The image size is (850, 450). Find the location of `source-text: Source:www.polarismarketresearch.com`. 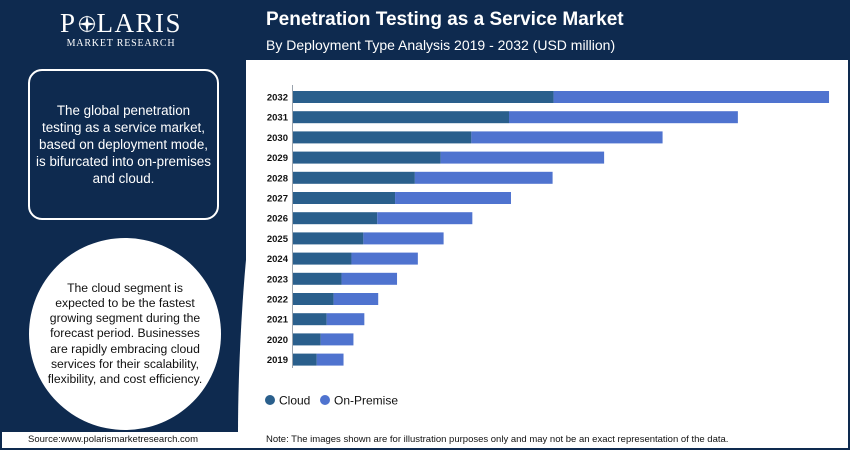

source-text: Source:www.polarismarketresearch.com is located at coordinates (113, 439).